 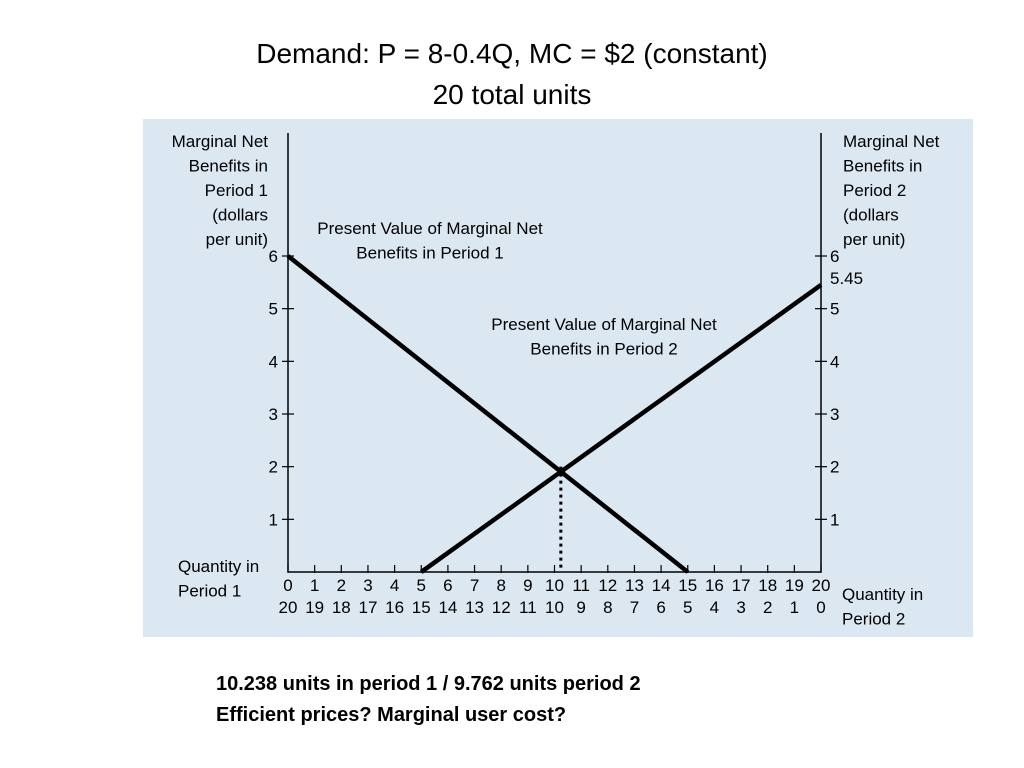 What do you see at coordinates (367, 607) in the screenshot?
I see `x-tick-label-period-2: 17` at bounding box center [367, 607].